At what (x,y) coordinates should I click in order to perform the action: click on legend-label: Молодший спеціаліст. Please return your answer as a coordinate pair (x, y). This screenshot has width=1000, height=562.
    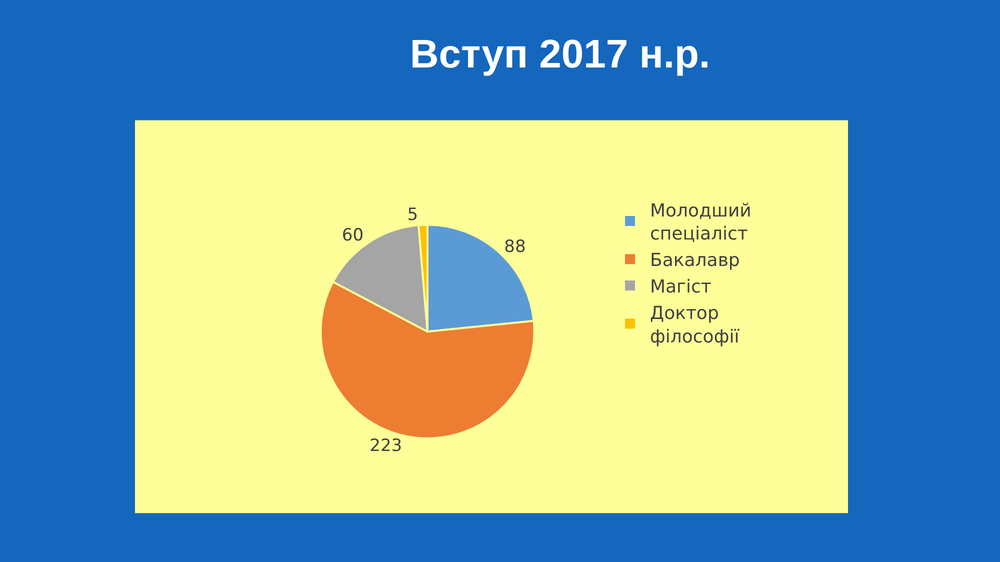
    Looking at the image, I should click on (701, 222).